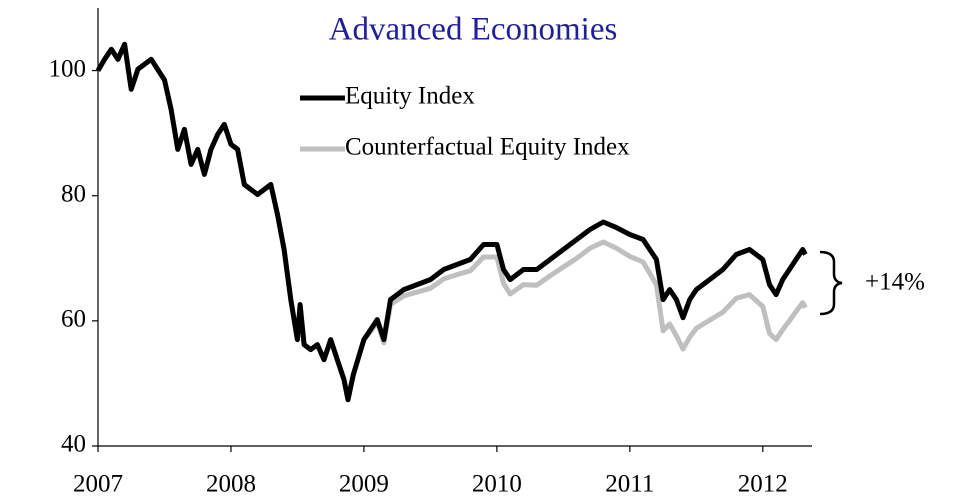  Describe the element at coordinates (487, 147) in the screenshot. I see `legend-label: Counterfactual Equity Index` at that location.